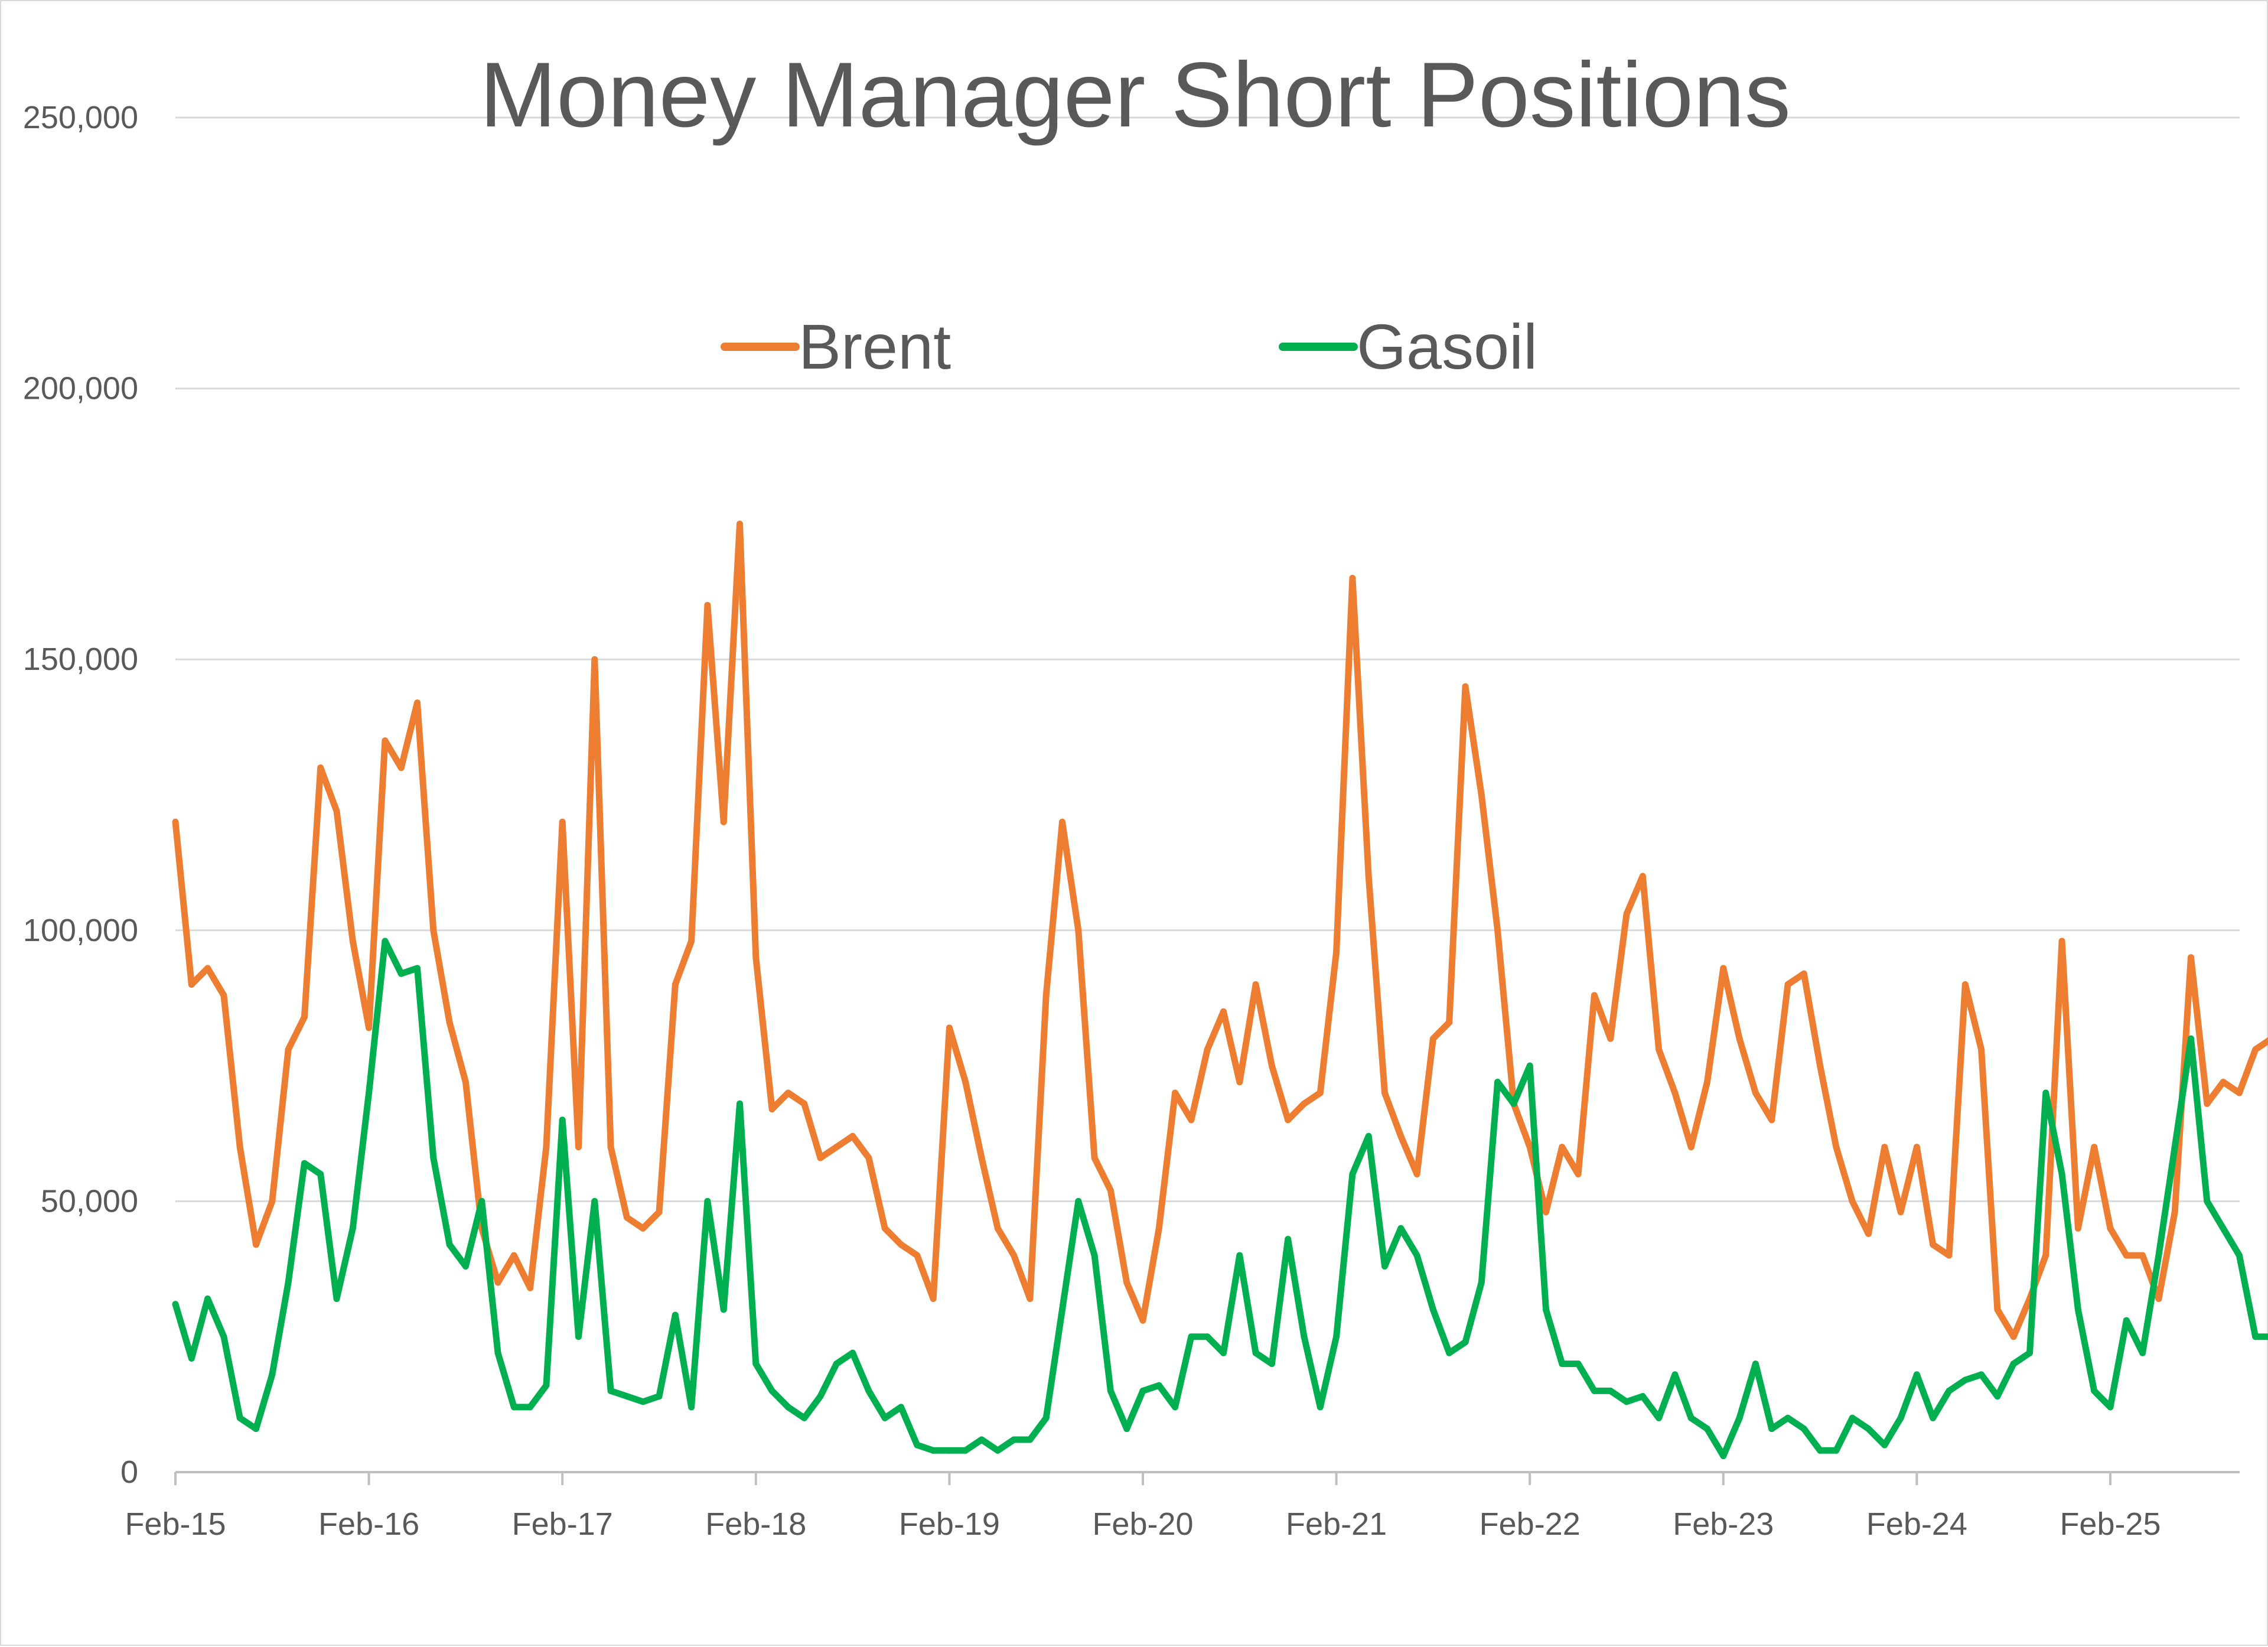  What do you see at coordinates (875, 346) in the screenshot?
I see `legend-label-brent: Brent` at bounding box center [875, 346].